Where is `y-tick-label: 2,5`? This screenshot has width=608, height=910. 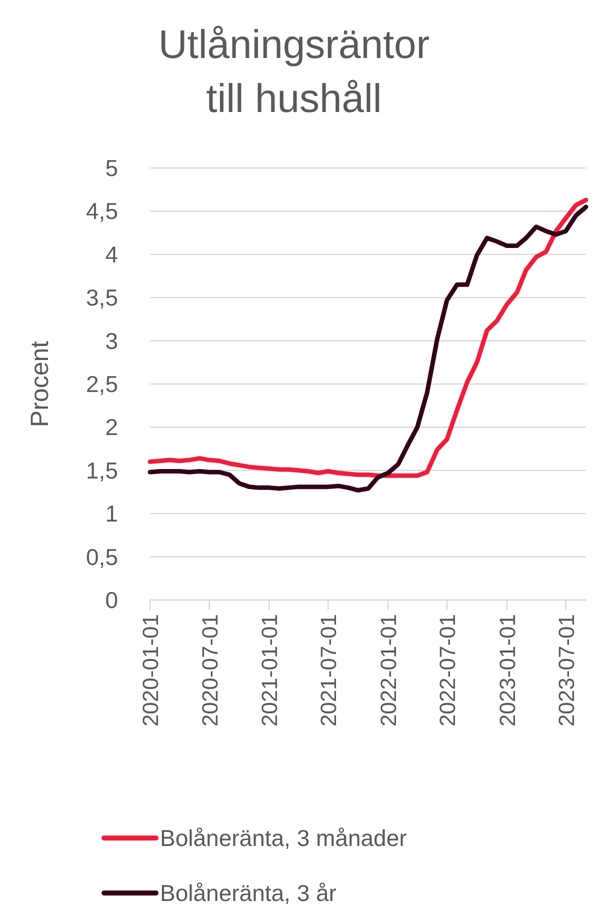
y-tick-label: 2,5 is located at coordinates (102, 384).